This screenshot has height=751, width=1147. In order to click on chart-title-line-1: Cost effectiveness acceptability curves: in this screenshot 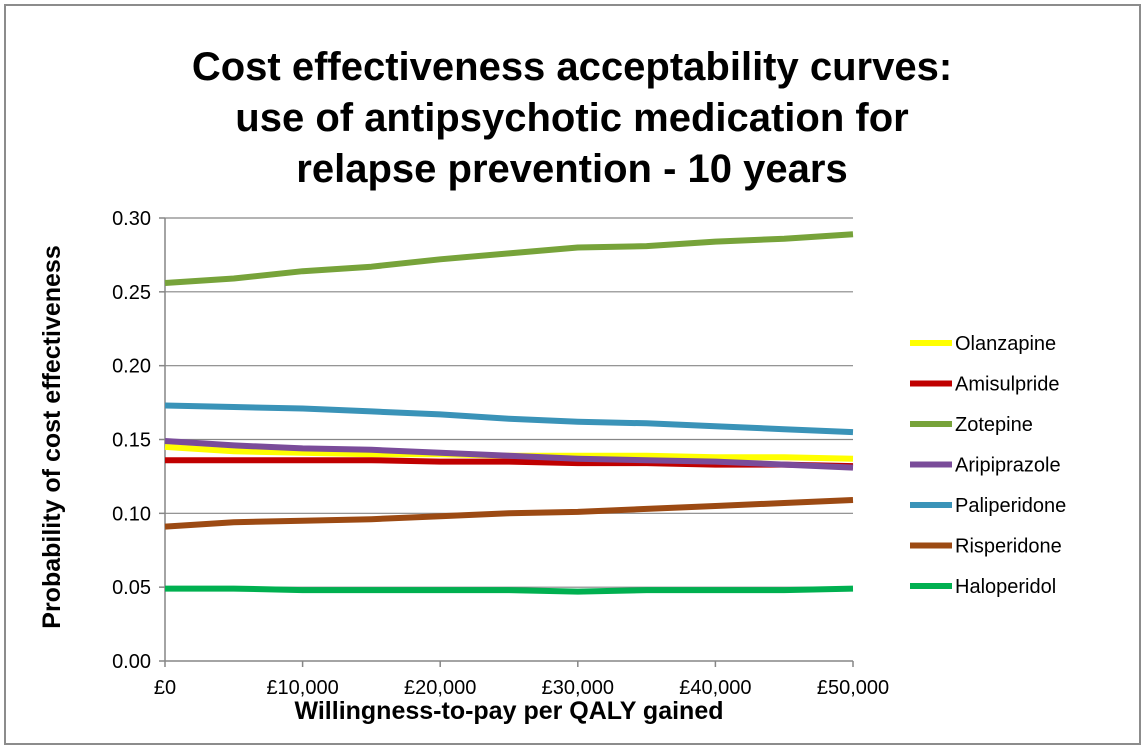, I will do `click(572, 67)`.